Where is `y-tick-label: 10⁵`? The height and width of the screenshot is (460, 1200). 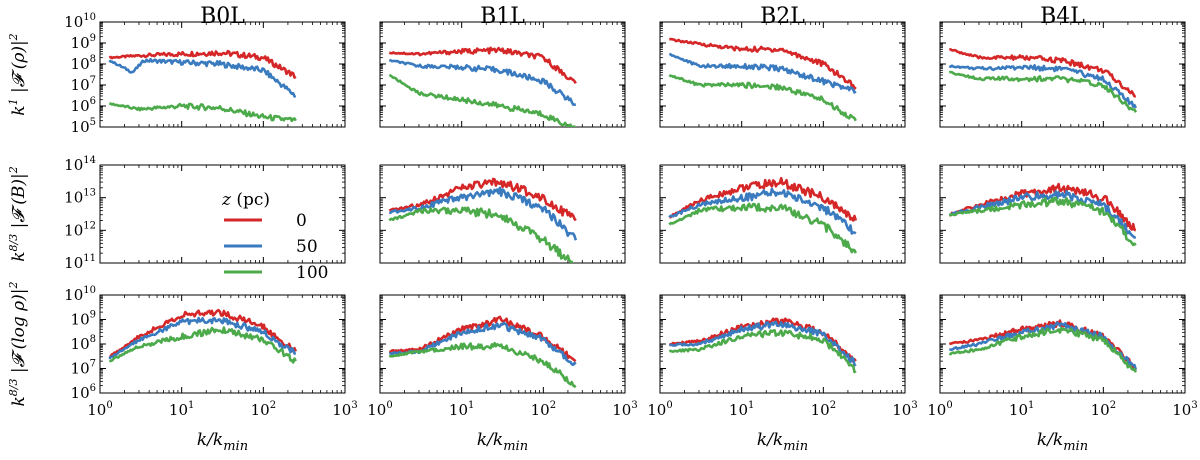
y-tick-label: 10⁵ is located at coordinates (83, 126).